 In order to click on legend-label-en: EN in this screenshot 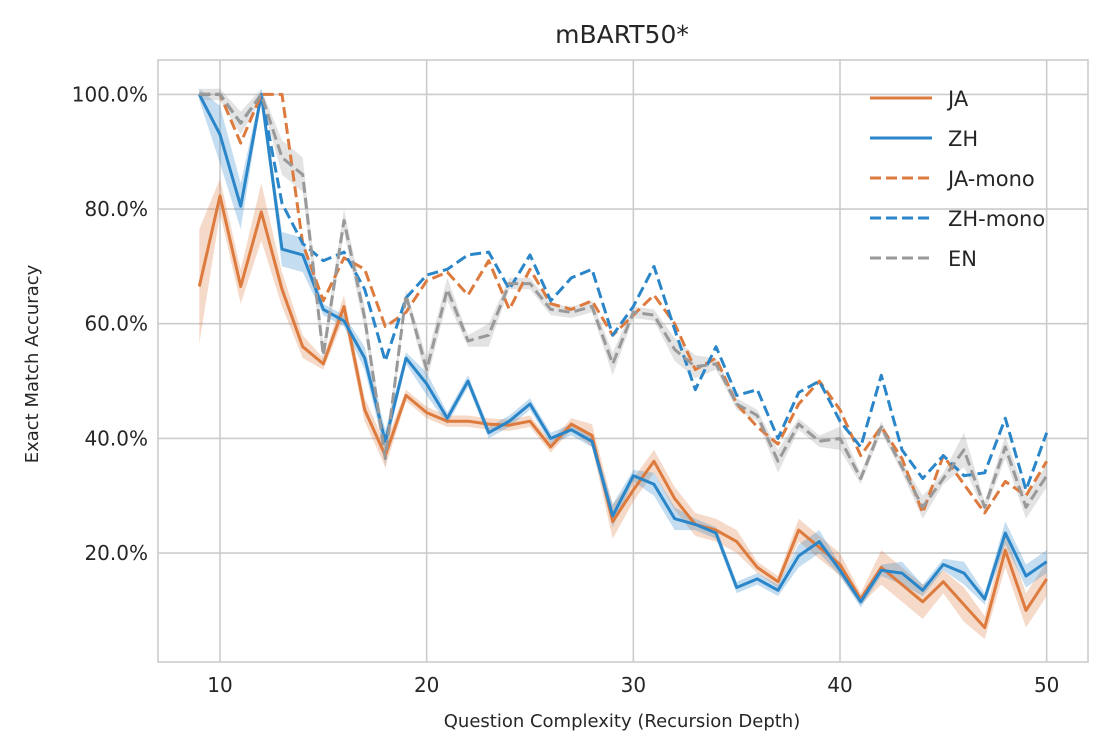, I will do `click(962, 259)`.